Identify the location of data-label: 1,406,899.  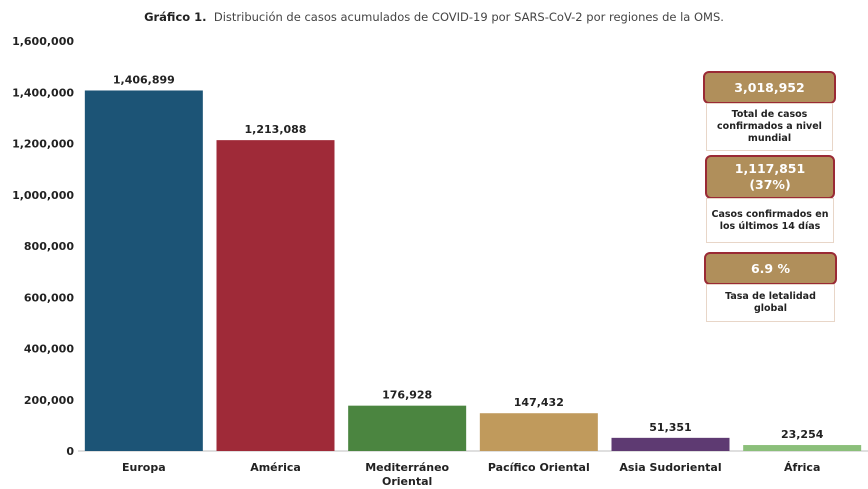
(144, 79).